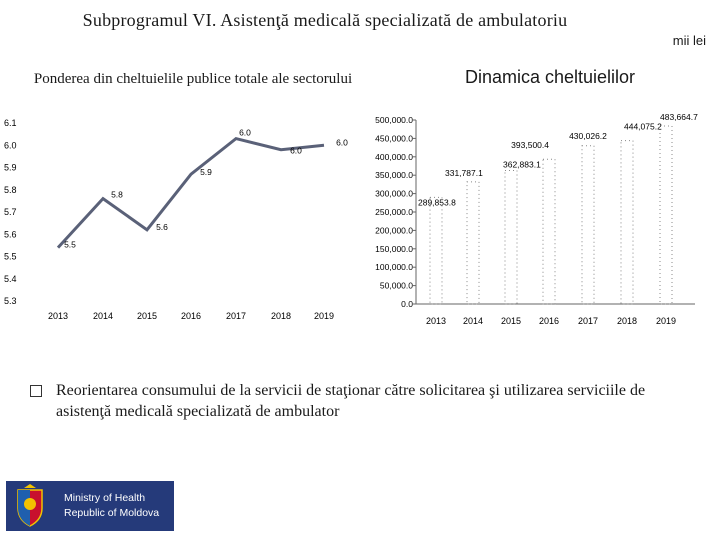 The image size is (720, 540). I want to click on data-label: 444,075.2, so click(643, 127).